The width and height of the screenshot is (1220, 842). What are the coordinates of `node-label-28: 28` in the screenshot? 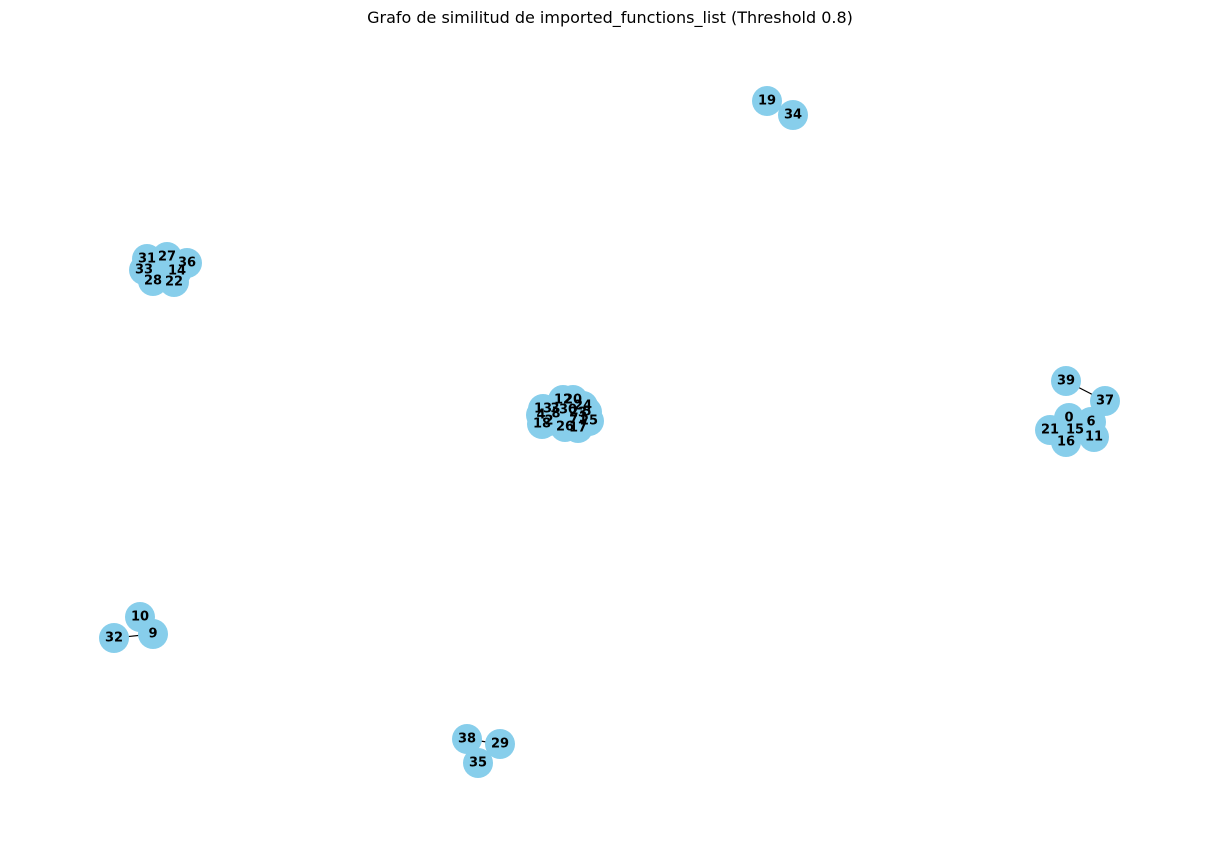 It's located at (153, 281).